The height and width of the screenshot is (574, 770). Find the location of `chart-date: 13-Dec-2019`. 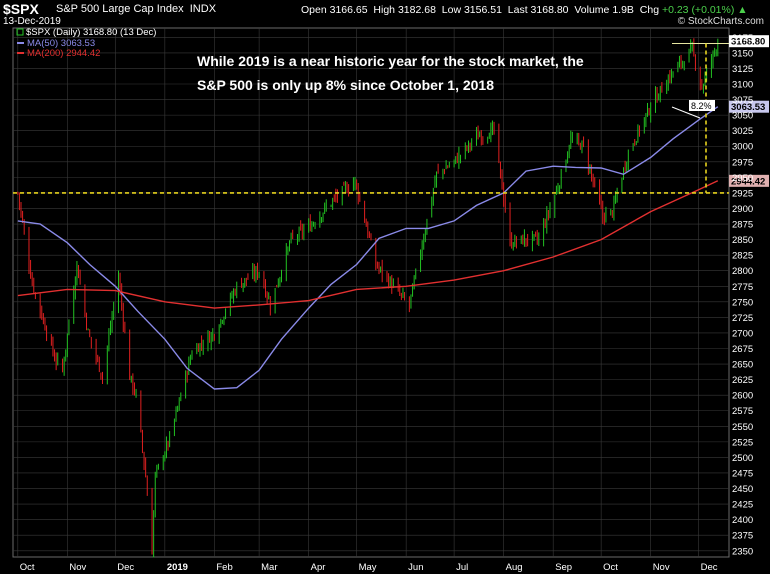

chart-date: 13-Dec-2019 is located at coordinates (32, 21).